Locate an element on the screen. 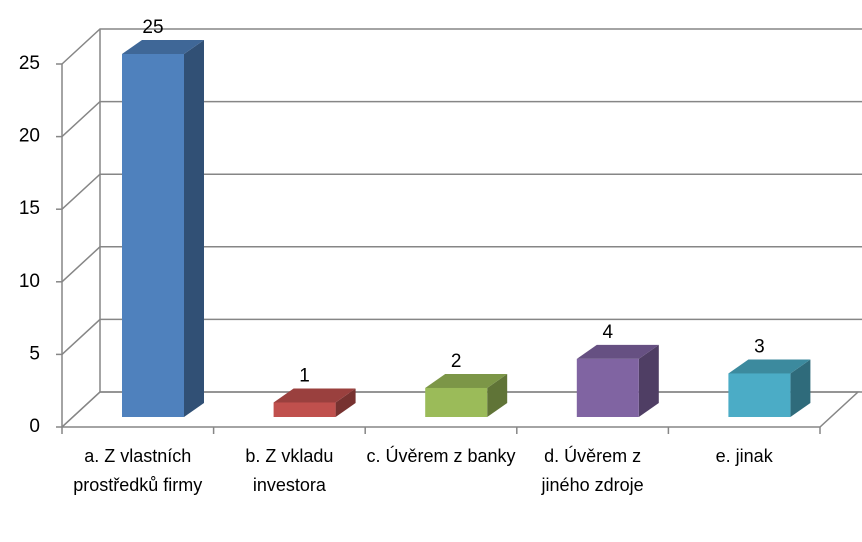  y-tick-label: 20 is located at coordinates (29, 136).